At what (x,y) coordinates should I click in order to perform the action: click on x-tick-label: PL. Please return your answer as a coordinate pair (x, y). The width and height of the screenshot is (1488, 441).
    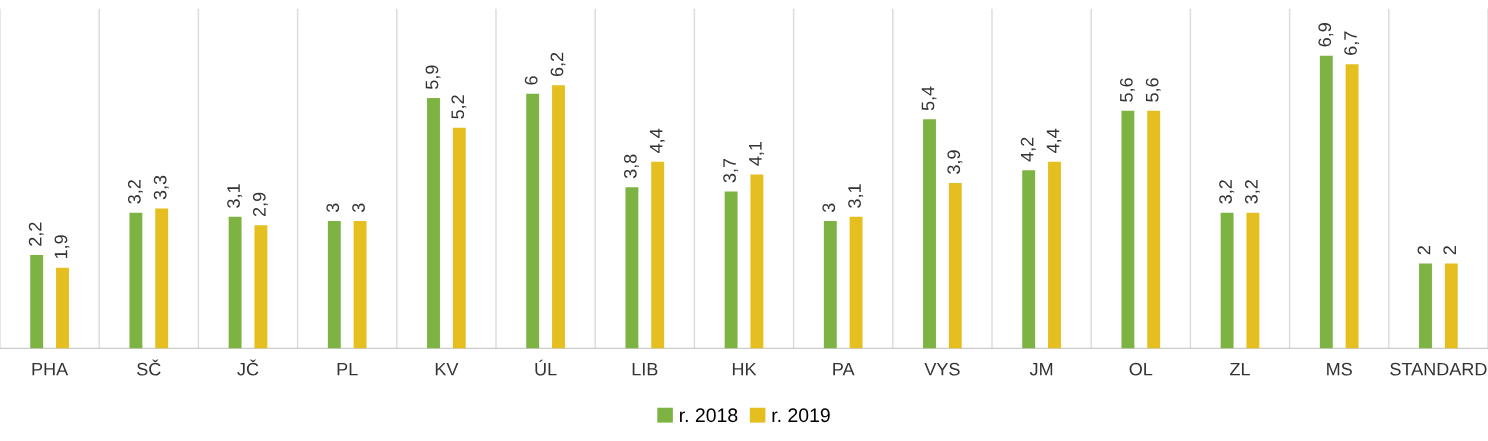
    Looking at the image, I should click on (347, 369).